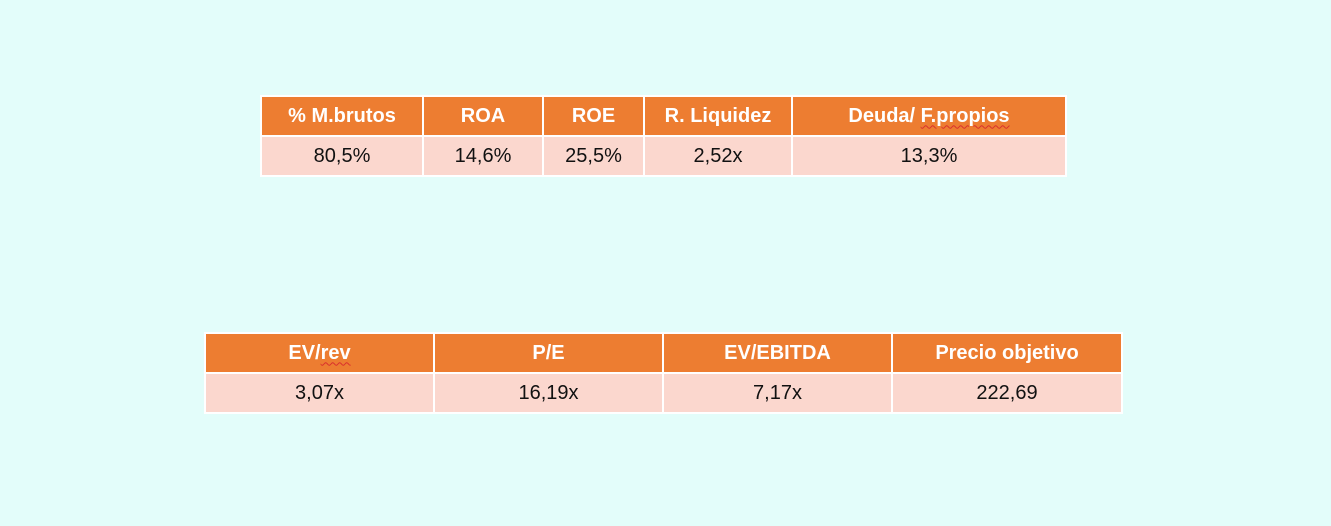 Image resolution: width=1331 pixels, height=526 pixels. What do you see at coordinates (319, 393) in the screenshot?
I see `value-ev-revenue: 3,07x` at bounding box center [319, 393].